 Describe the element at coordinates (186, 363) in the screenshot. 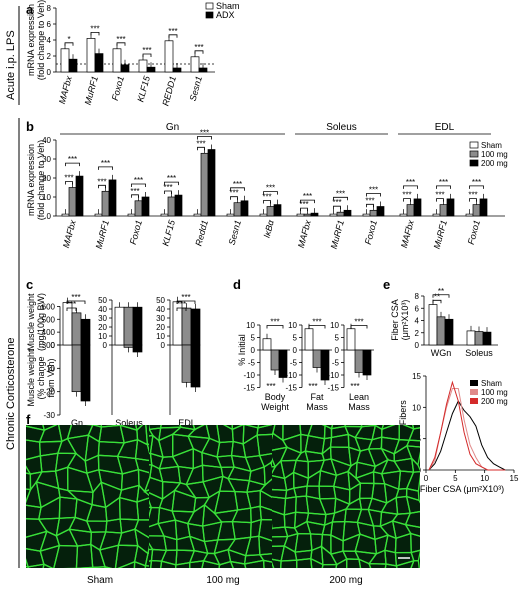

I see `panel-c-pct-bar-100mg` at that location.